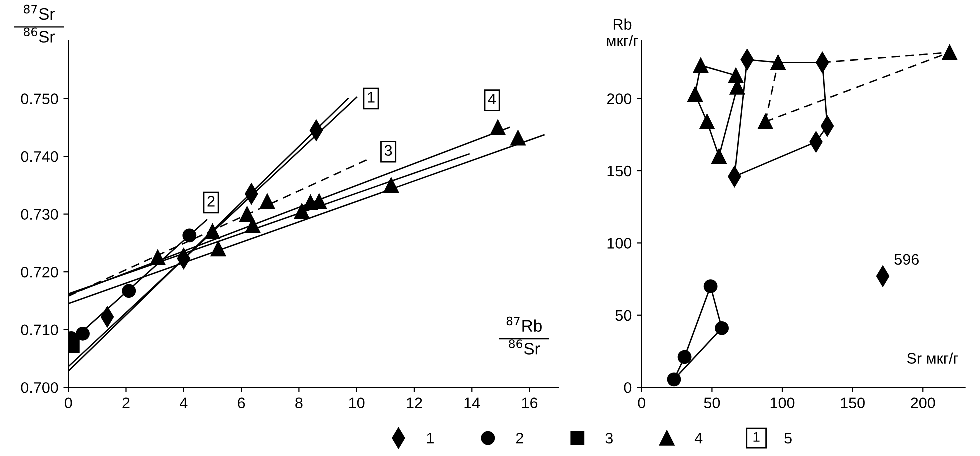  What do you see at coordinates (782, 403) in the screenshot?
I see `x-tick-label: 100` at bounding box center [782, 403].